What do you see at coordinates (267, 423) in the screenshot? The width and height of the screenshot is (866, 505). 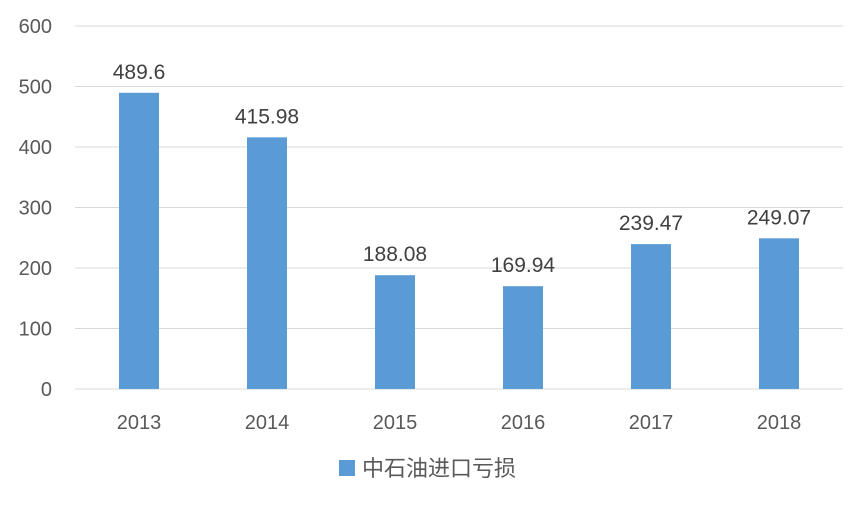 I see `x-tick-label: 2014` at bounding box center [267, 423].